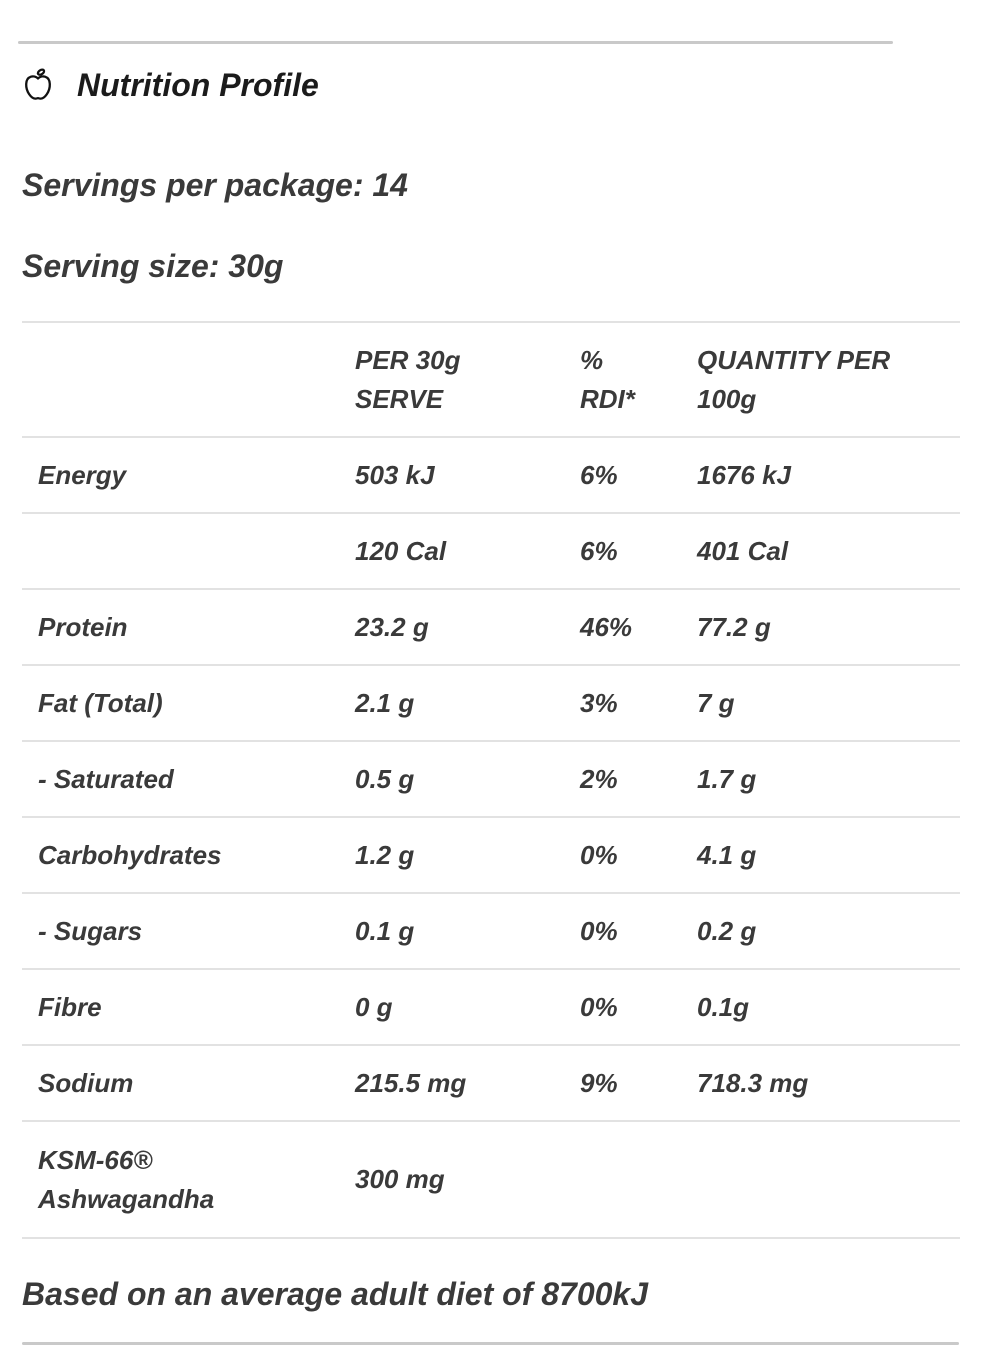 This screenshot has width=986, height=1355. I want to click on per-100g-value-cell: 718.3 mg, so click(753, 1082).